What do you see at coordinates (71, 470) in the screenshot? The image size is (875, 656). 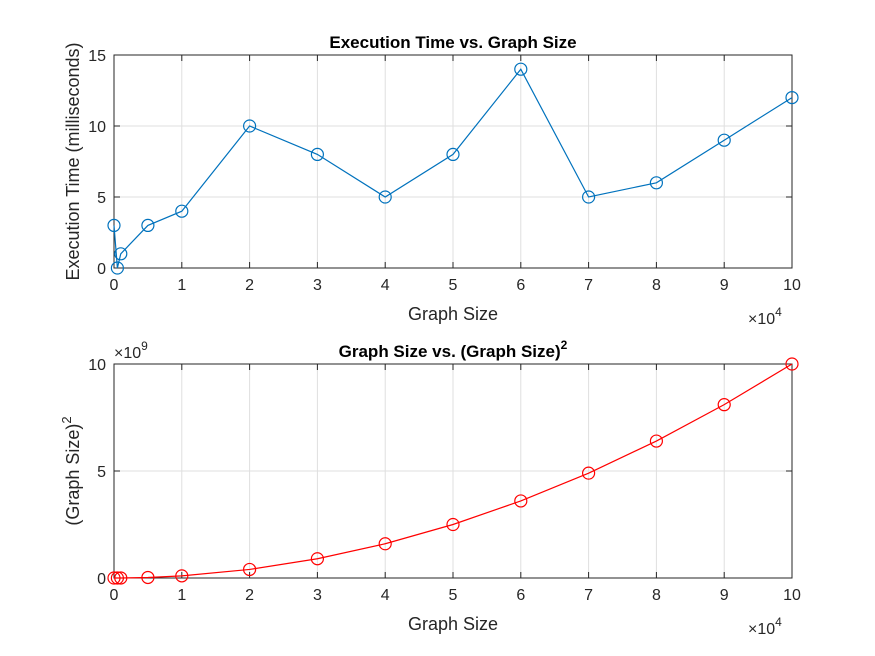 I see `y-axis-label: (Graph Size)2` at bounding box center [71, 470].